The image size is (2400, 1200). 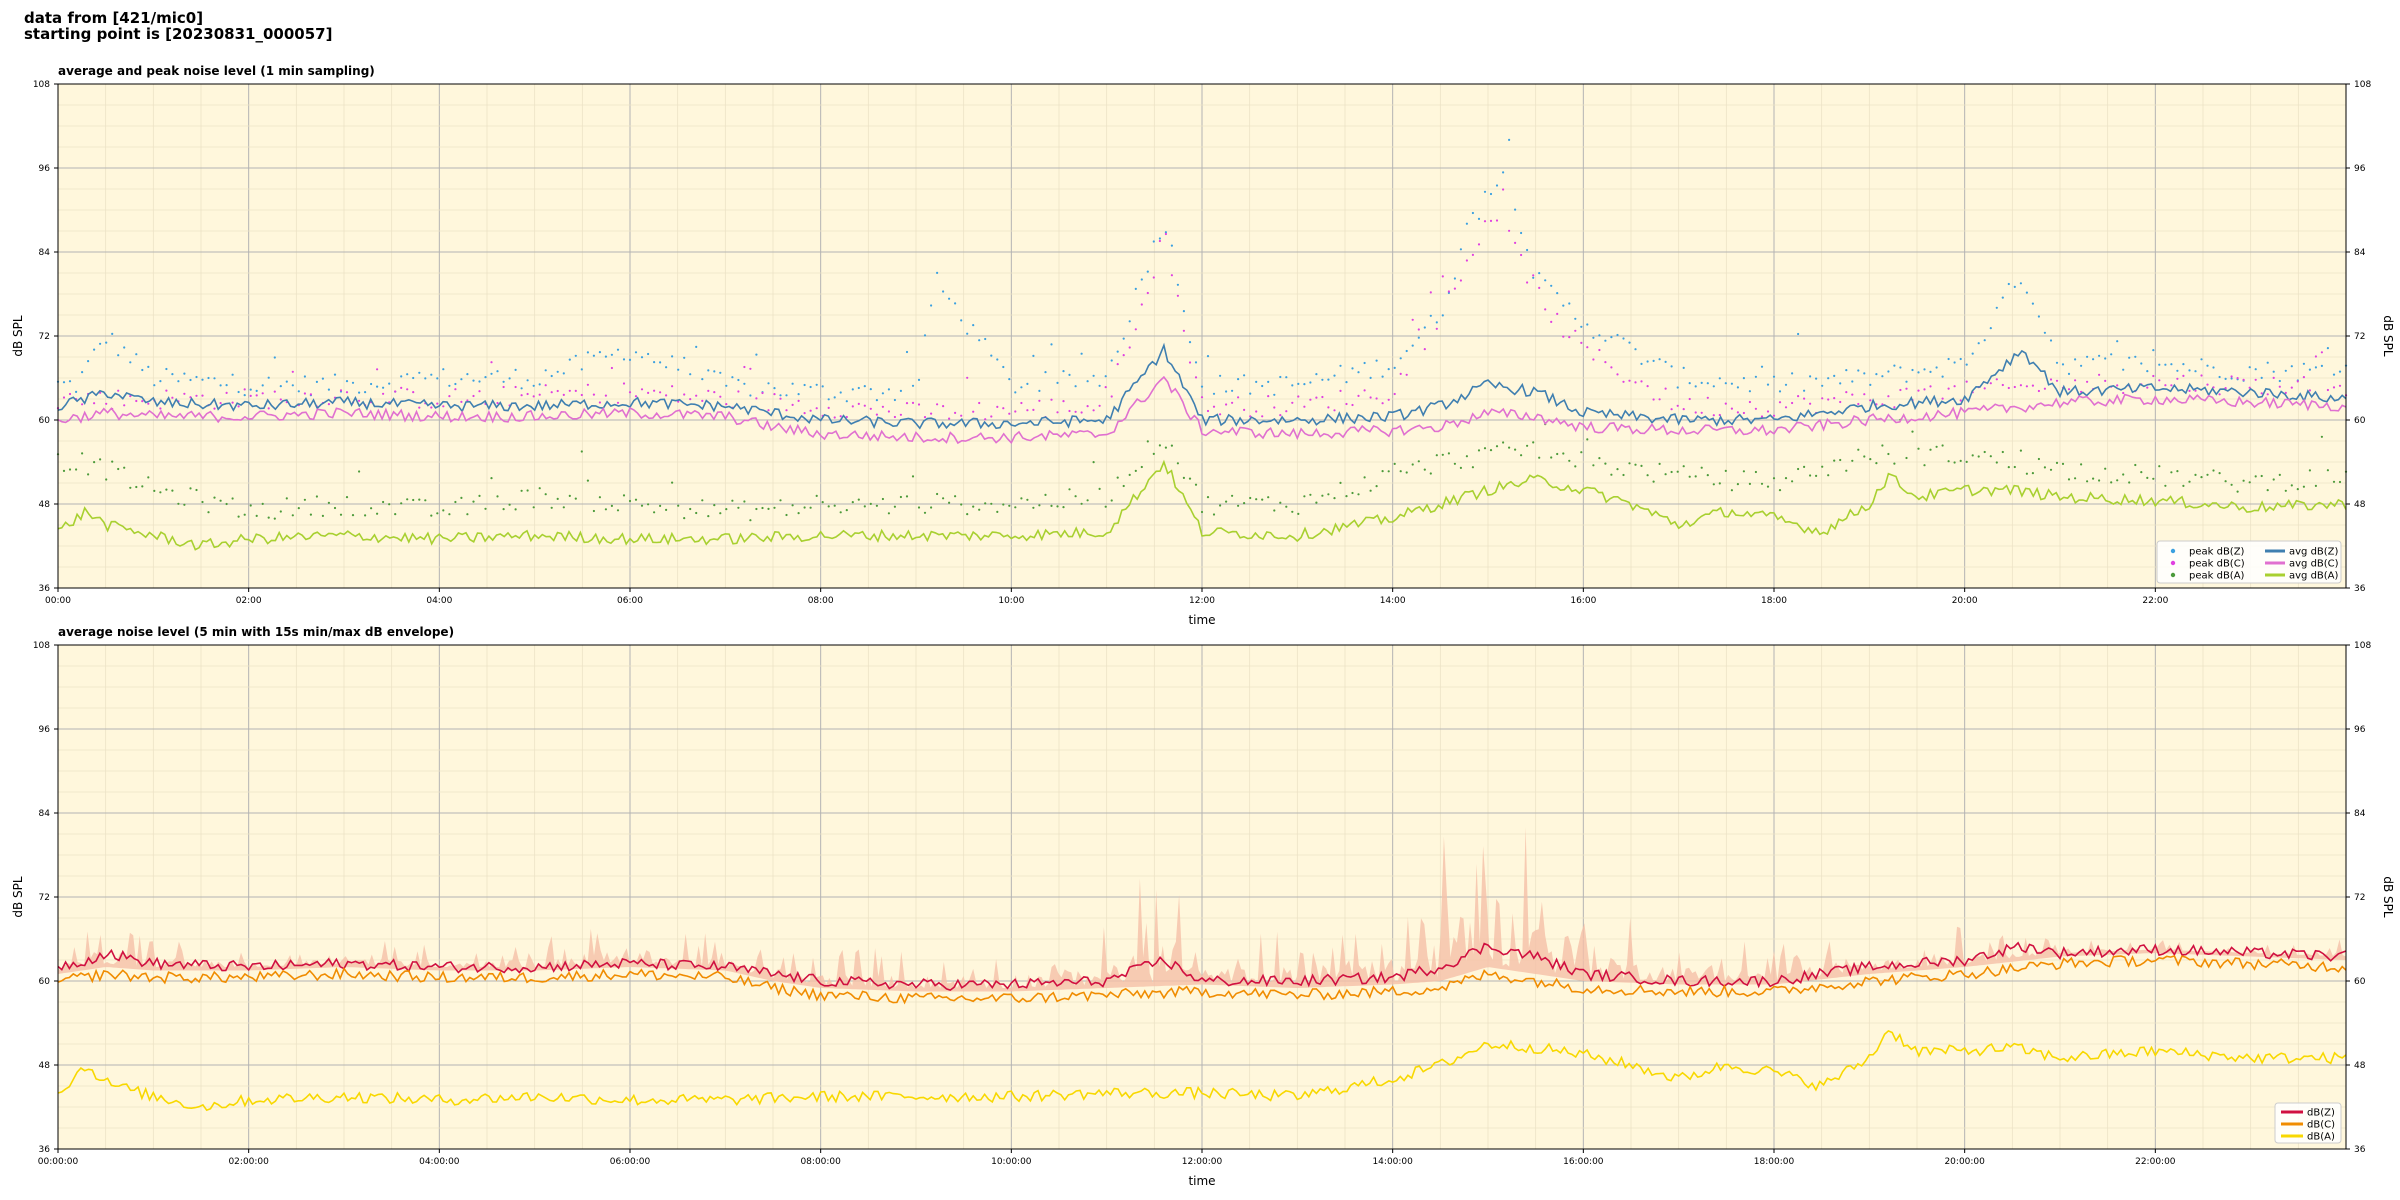 What do you see at coordinates (1202, 601) in the screenshot?
I see `x-tick-label: 12:00` at bounding box center [1202, 601].